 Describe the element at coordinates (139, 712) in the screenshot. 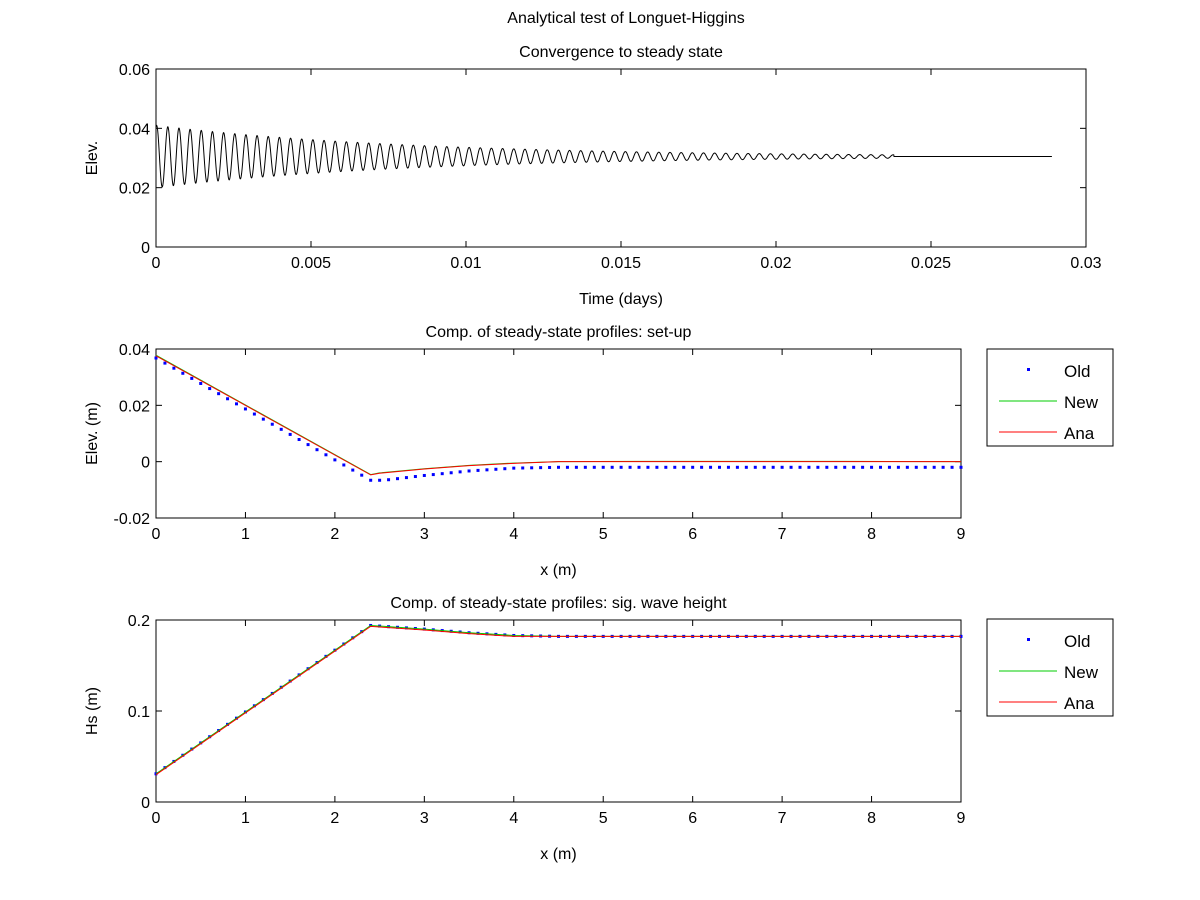

I see `y-tick-label: 0.1` at that location.